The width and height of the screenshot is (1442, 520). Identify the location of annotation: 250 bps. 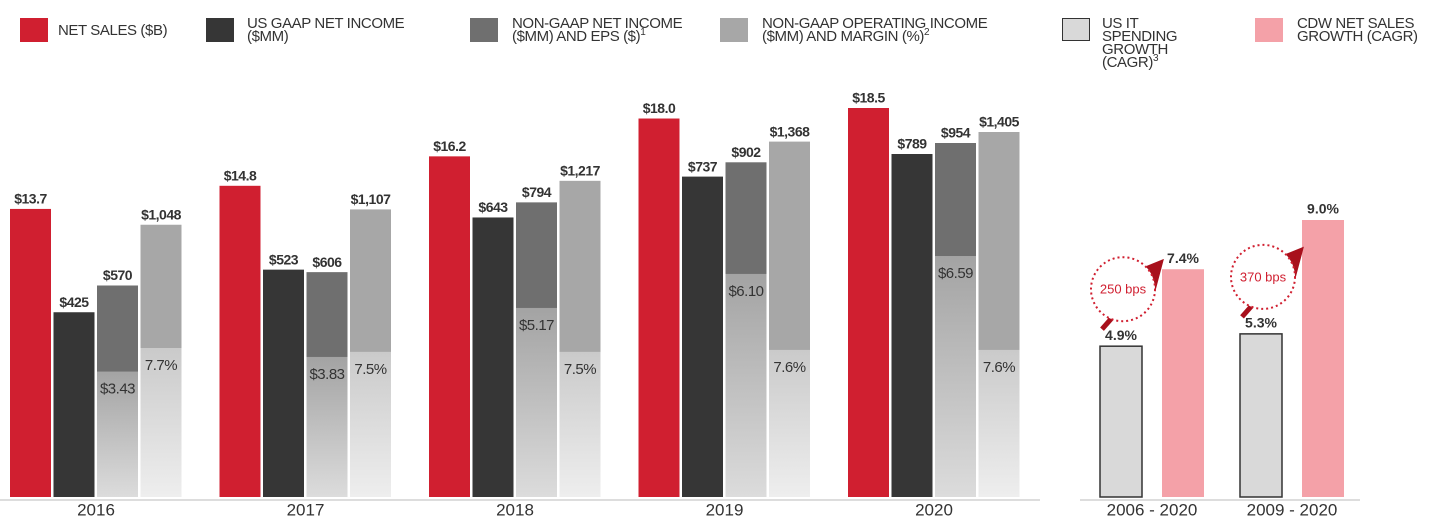
(1123, 289).